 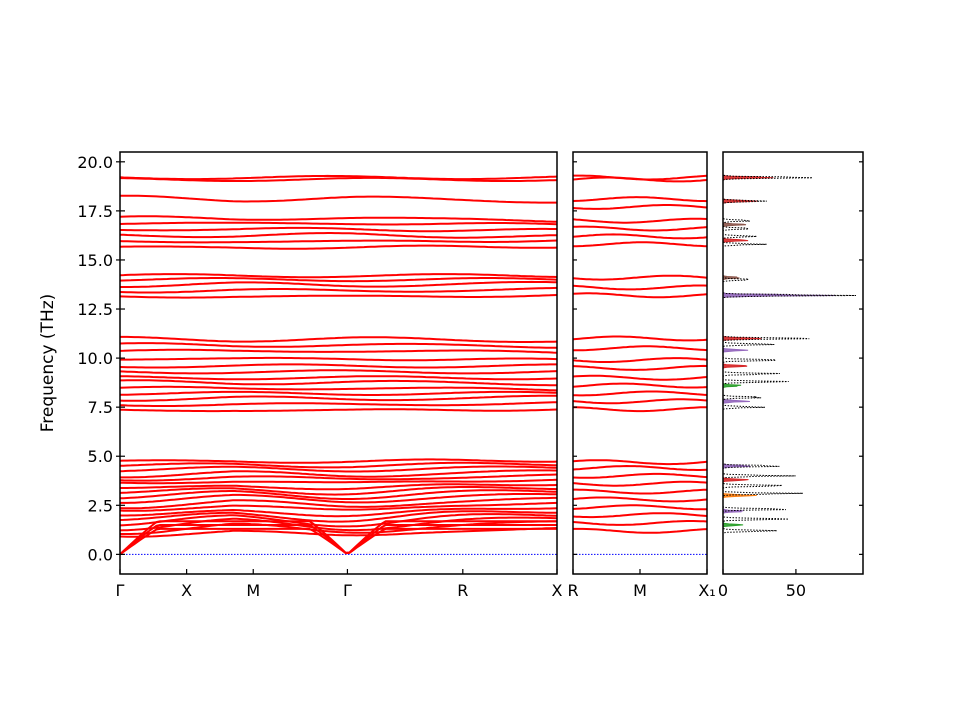 What do you see at coordinates (100, 456) in the screenshot?
I see `y-tick-label: 5.0` at bounding box center [100, 456].